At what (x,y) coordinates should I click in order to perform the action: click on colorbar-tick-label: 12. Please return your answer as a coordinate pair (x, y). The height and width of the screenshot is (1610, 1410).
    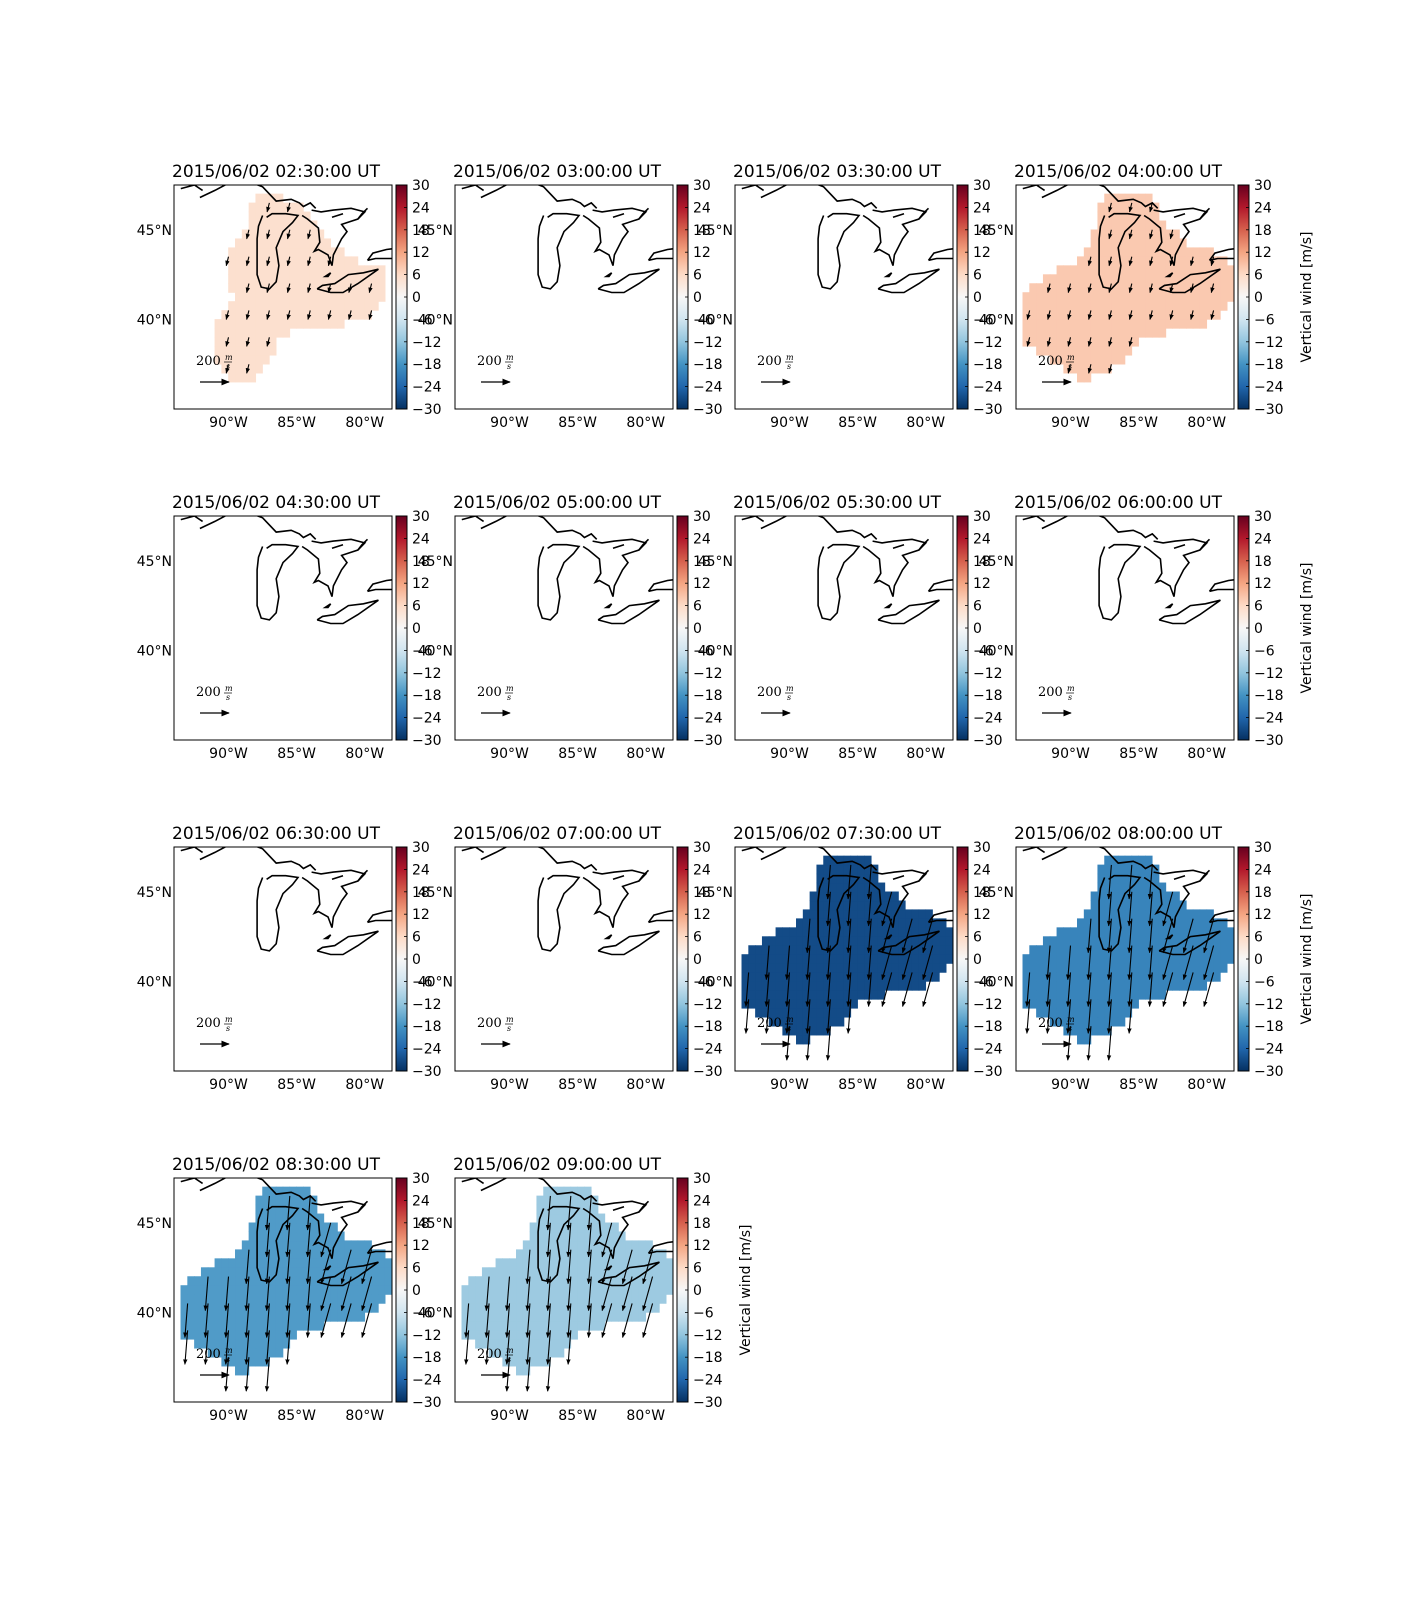
    Looking at the image, I should click on (982, 253).